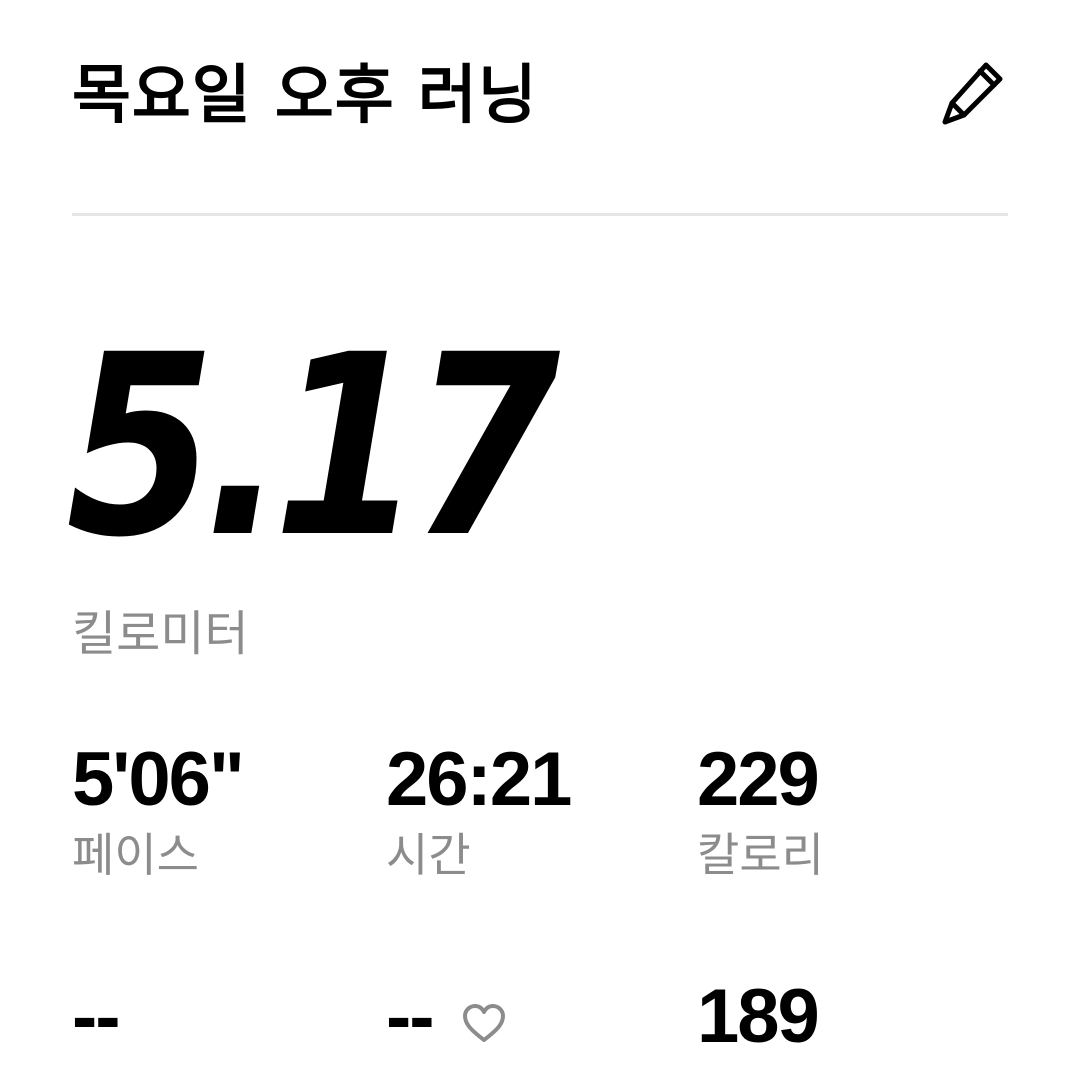 The image size is (1080, 1080). I want to click on time-label: 시간, so click(428, 855).